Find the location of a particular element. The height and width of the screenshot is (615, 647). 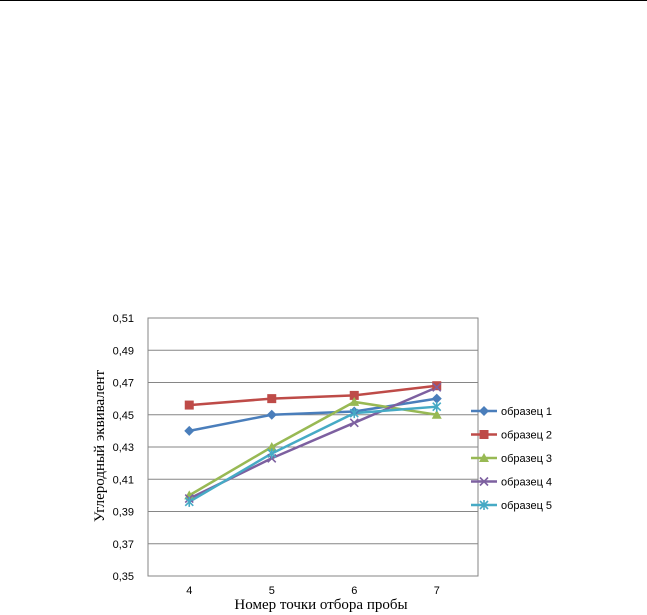

y-tick-label: 0,41 is located at coordinates (123, 480).